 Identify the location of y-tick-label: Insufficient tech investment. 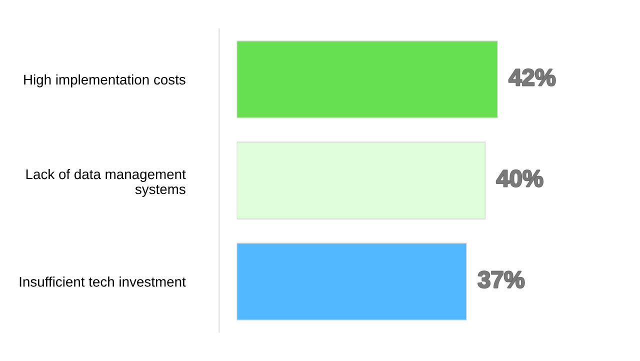
(103, 281).